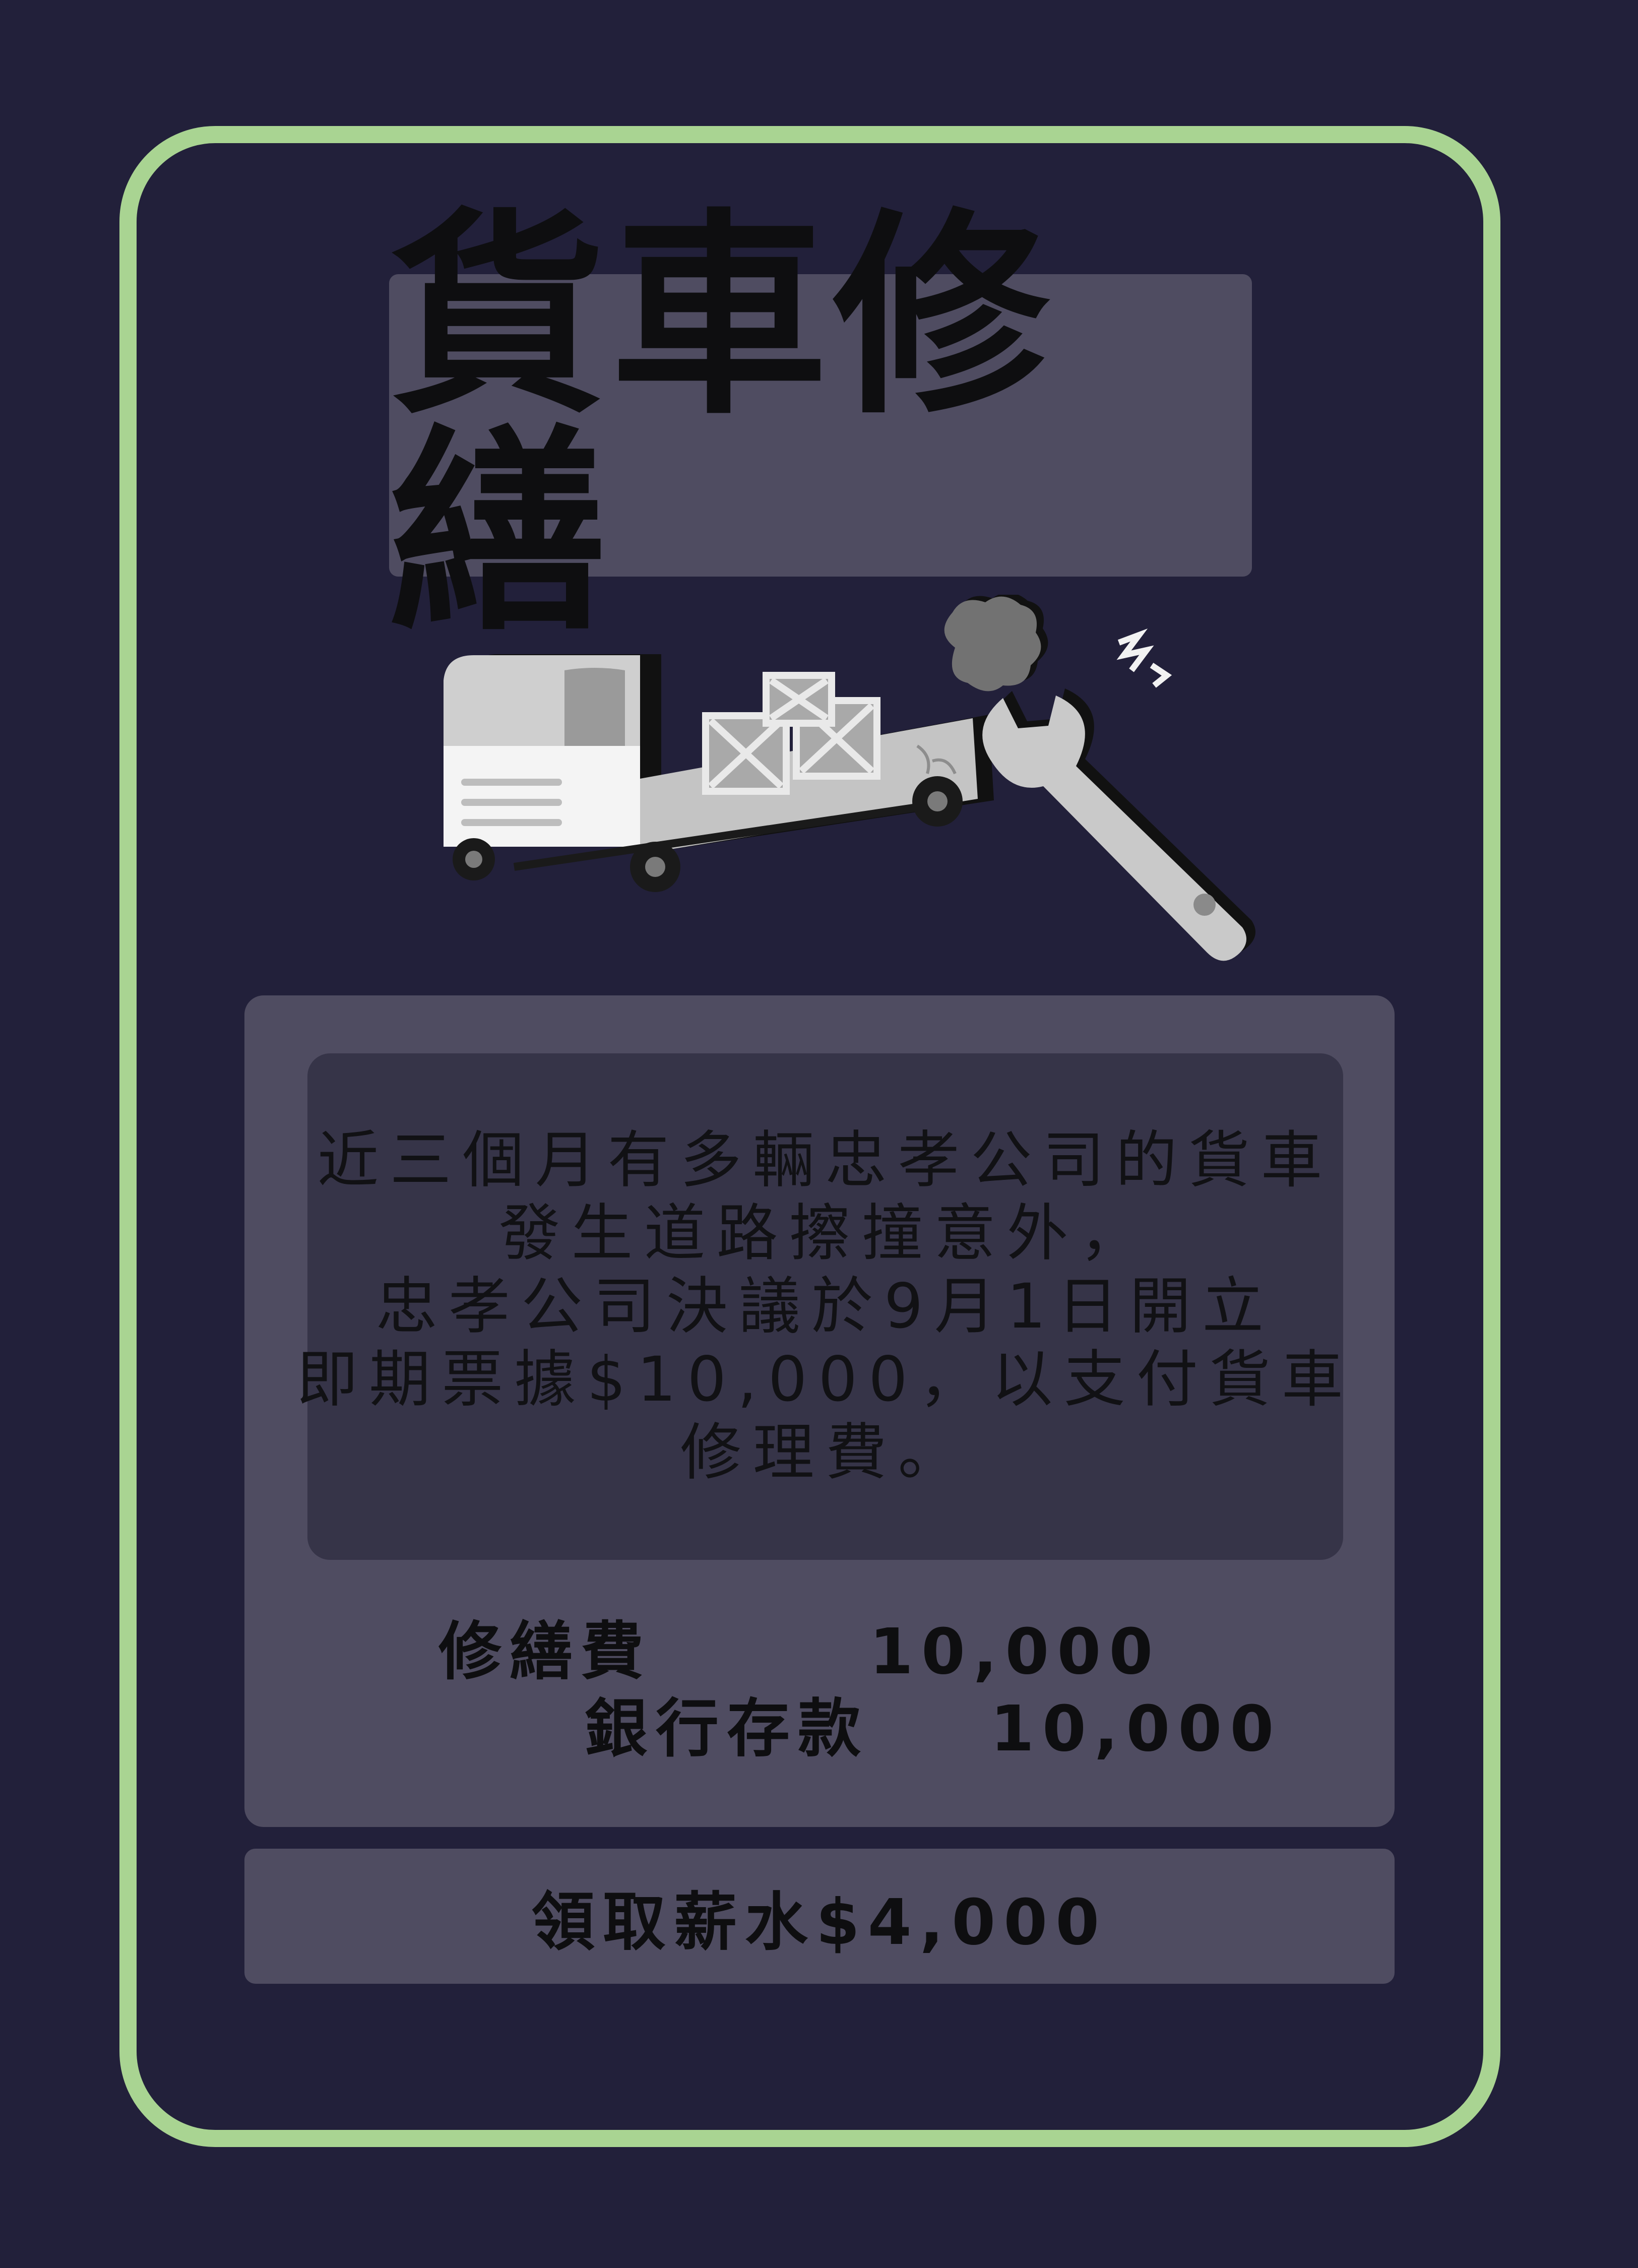  Describe the element at coordinates (826, 1160) in the screenshot. I see `story-line: 近三個月有多輛忠孝公司的貨車` at that location.